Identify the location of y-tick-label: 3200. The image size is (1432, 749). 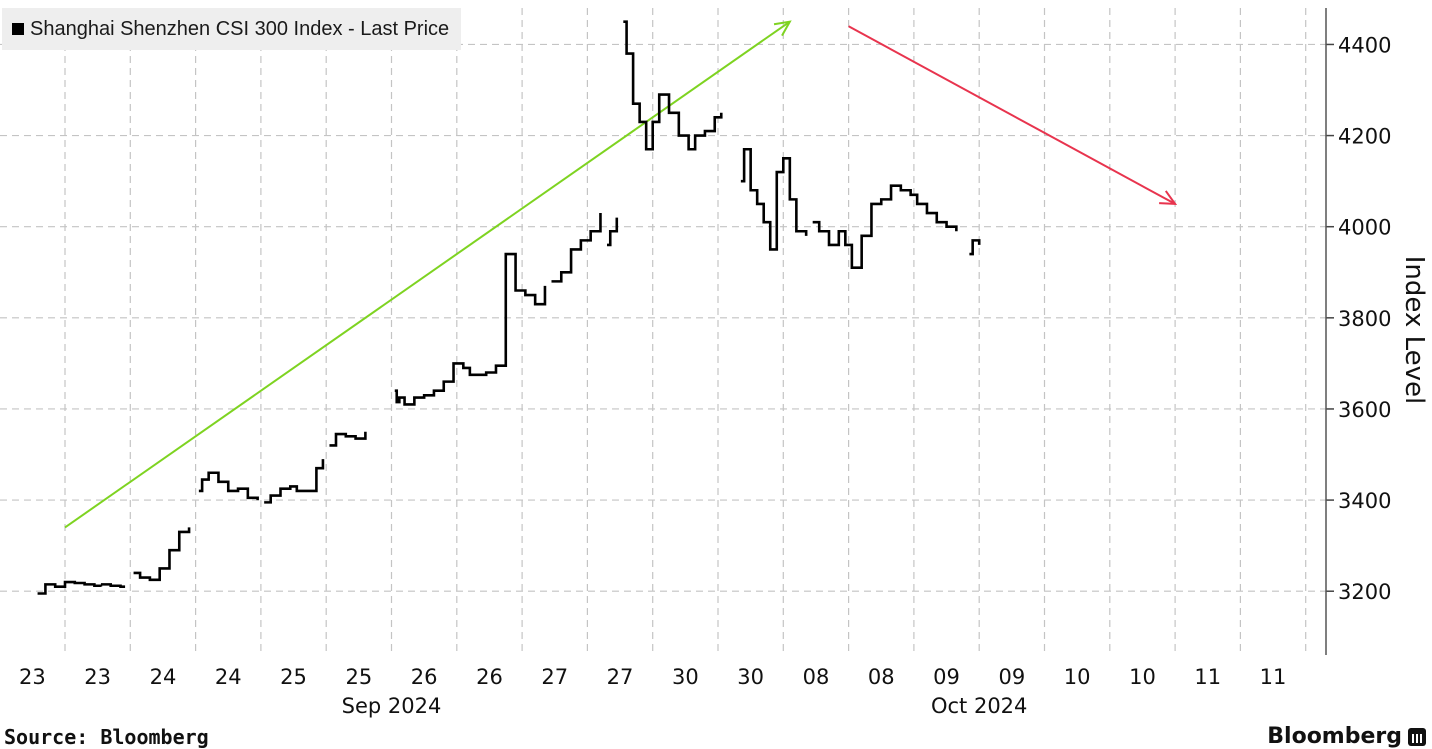
(1364, 592).